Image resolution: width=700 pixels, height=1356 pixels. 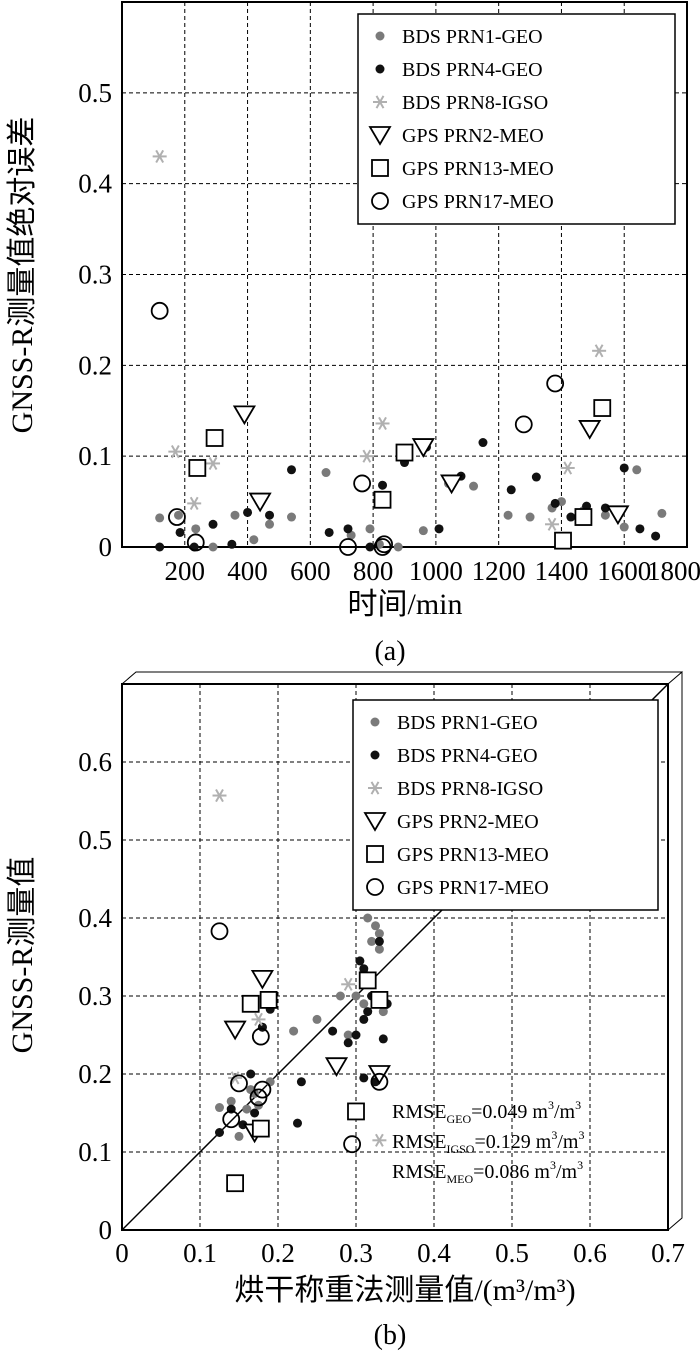 I want to click on x-tick-label: 0, so click(x=122, y=1253).